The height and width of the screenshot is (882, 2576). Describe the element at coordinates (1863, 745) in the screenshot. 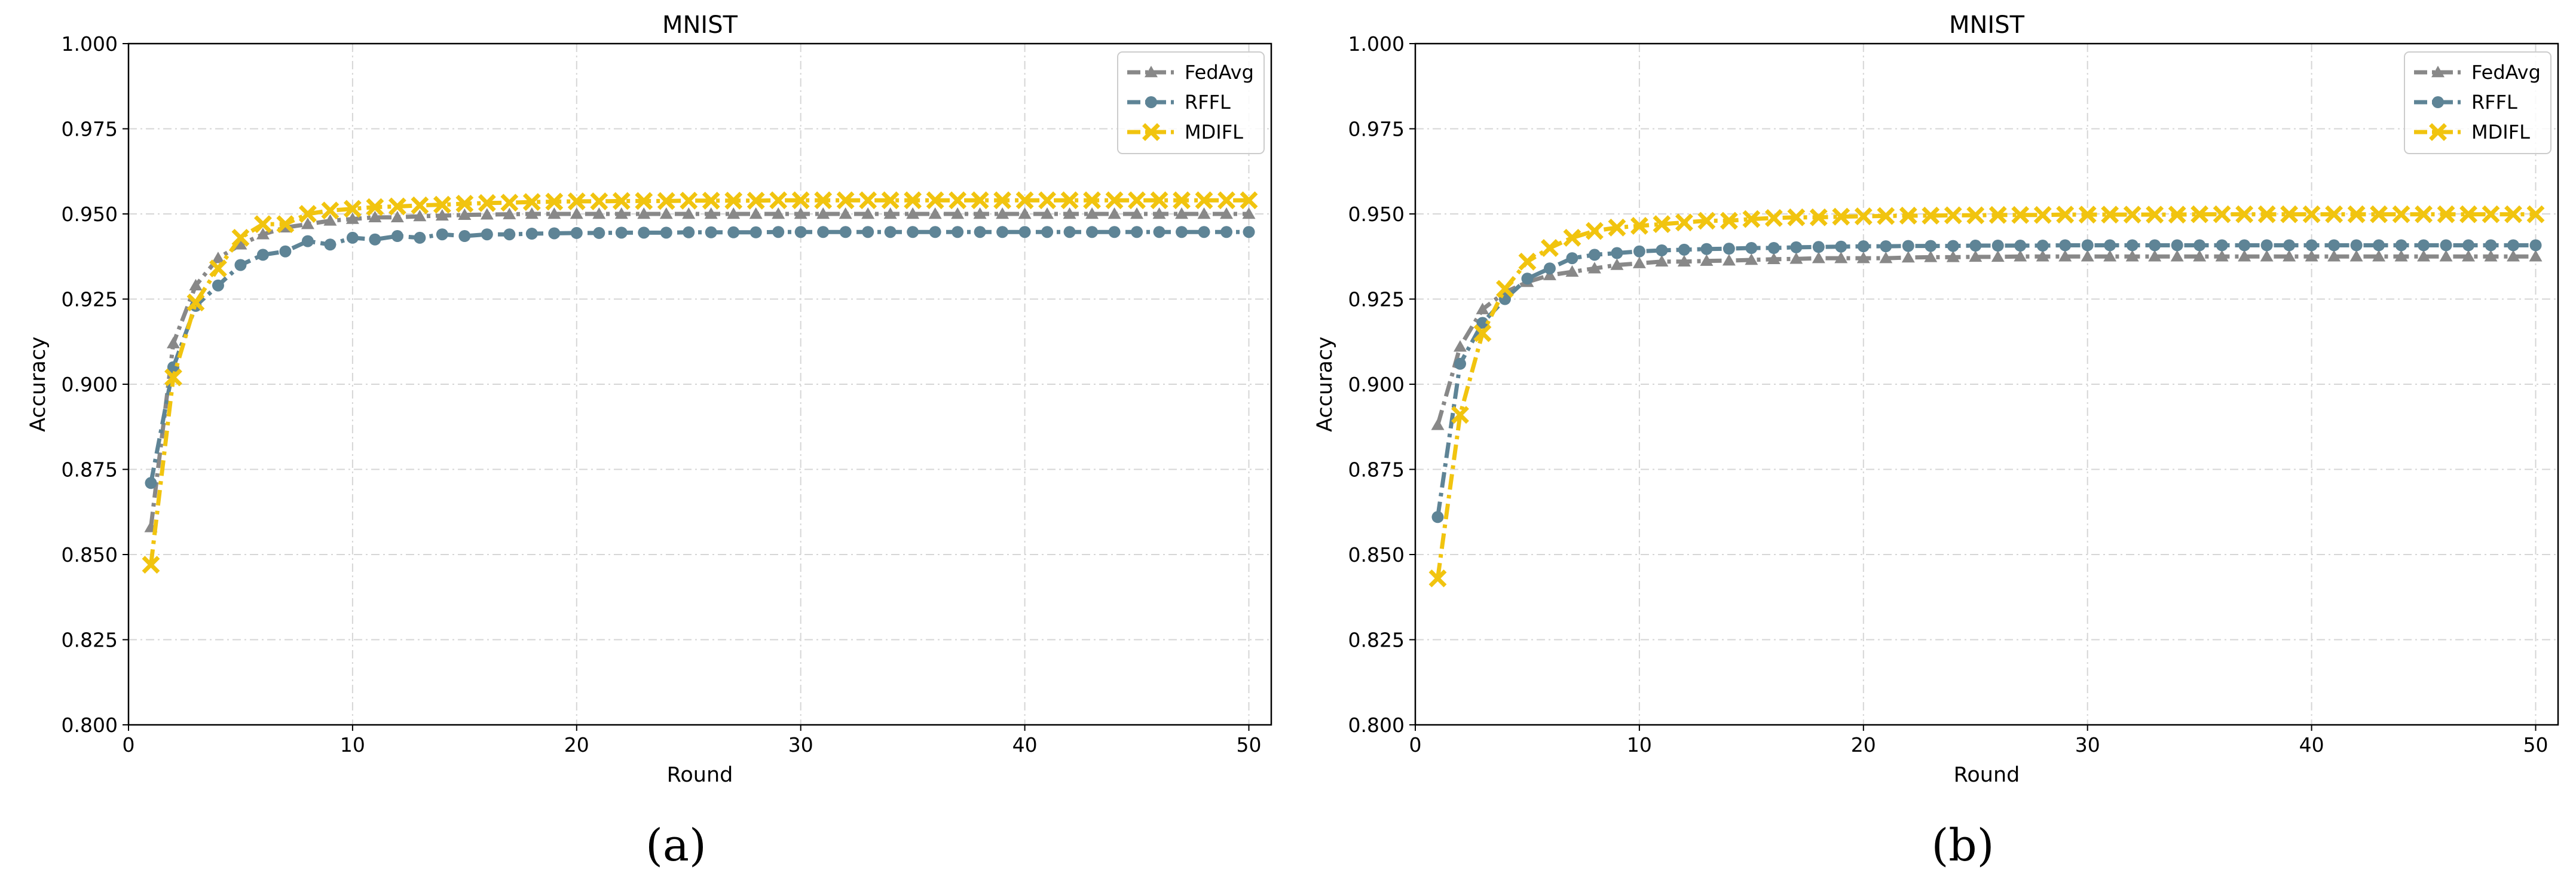

I see `x-tick-label: 20` at that location.